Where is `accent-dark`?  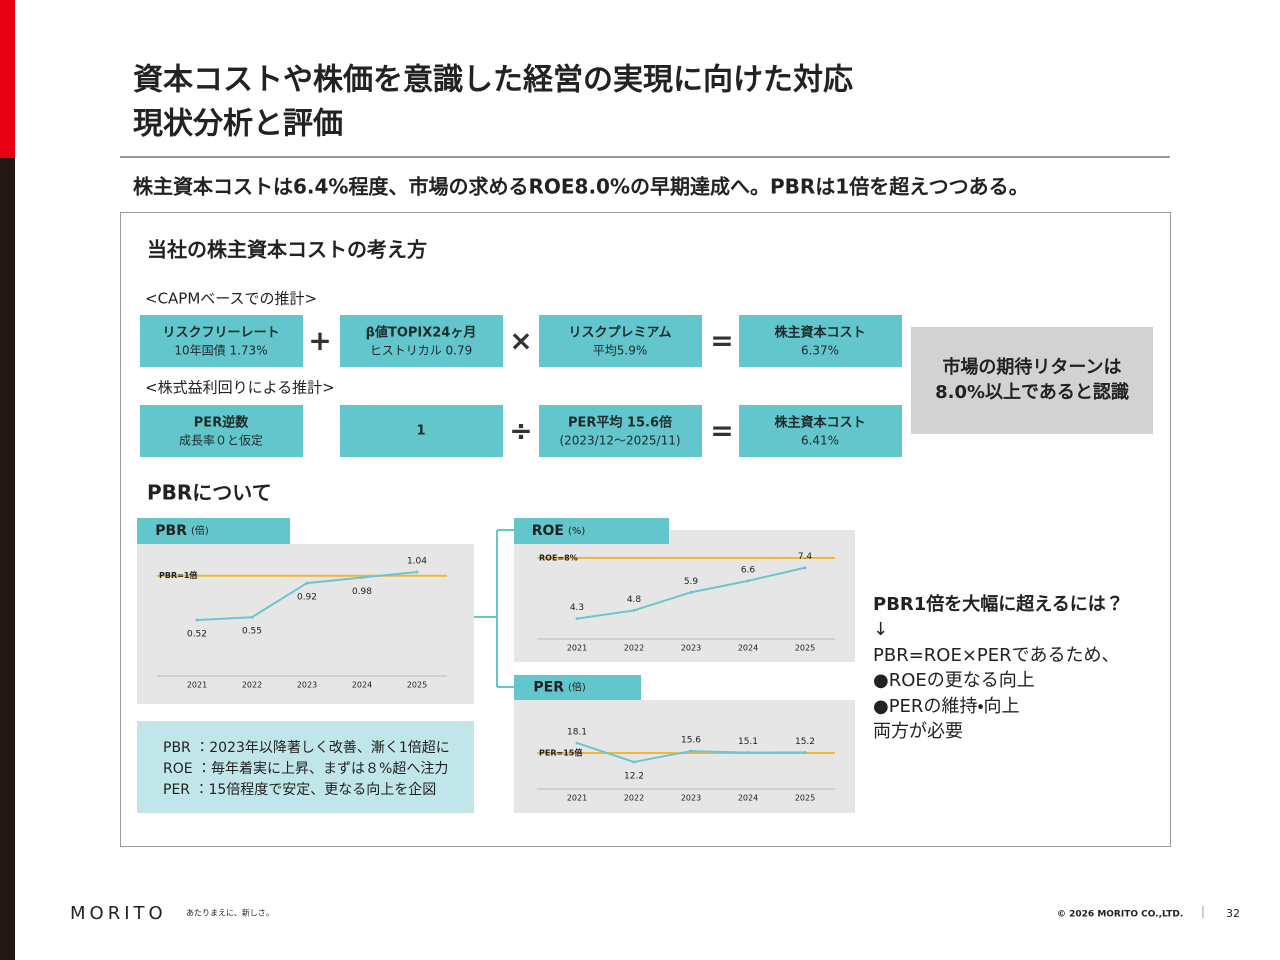
accent-dark is located at coordinates (7, 559).